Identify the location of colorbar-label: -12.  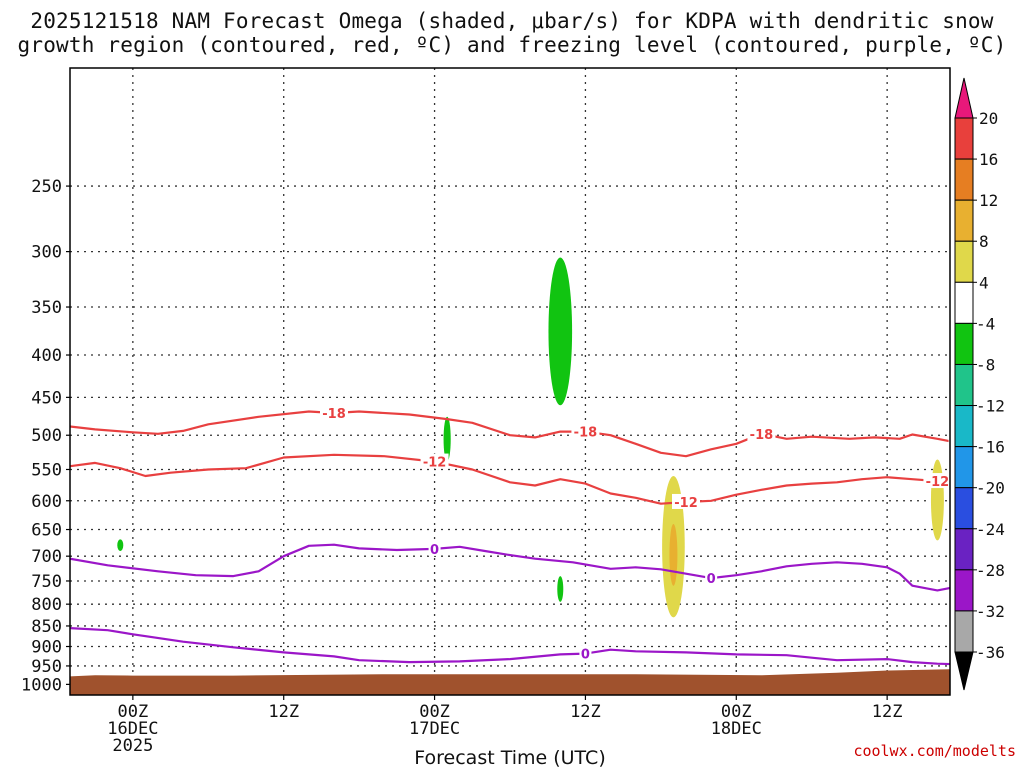
(990, 406).